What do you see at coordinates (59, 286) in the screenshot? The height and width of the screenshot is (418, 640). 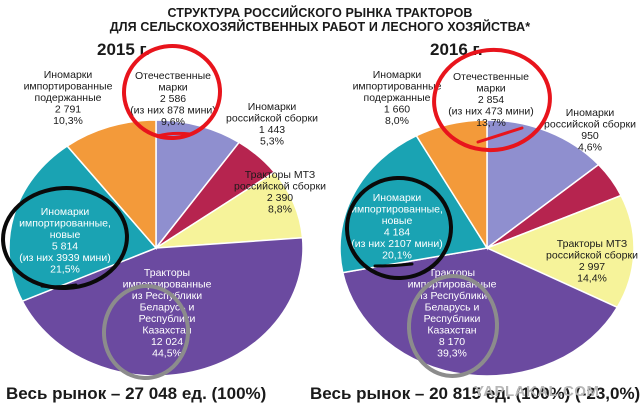 I see `black-underline-2015` at bounding box center [59, 286].